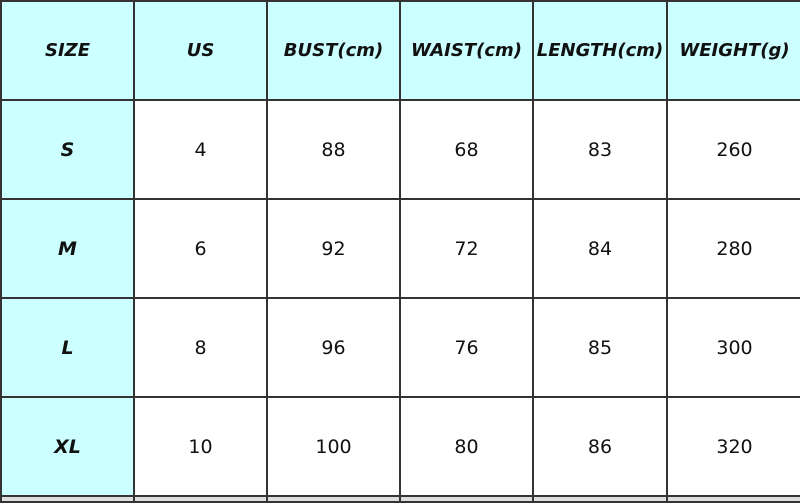 This screenshot has height=503, width=800. I want to click on header-us: US, so click(200, 50).